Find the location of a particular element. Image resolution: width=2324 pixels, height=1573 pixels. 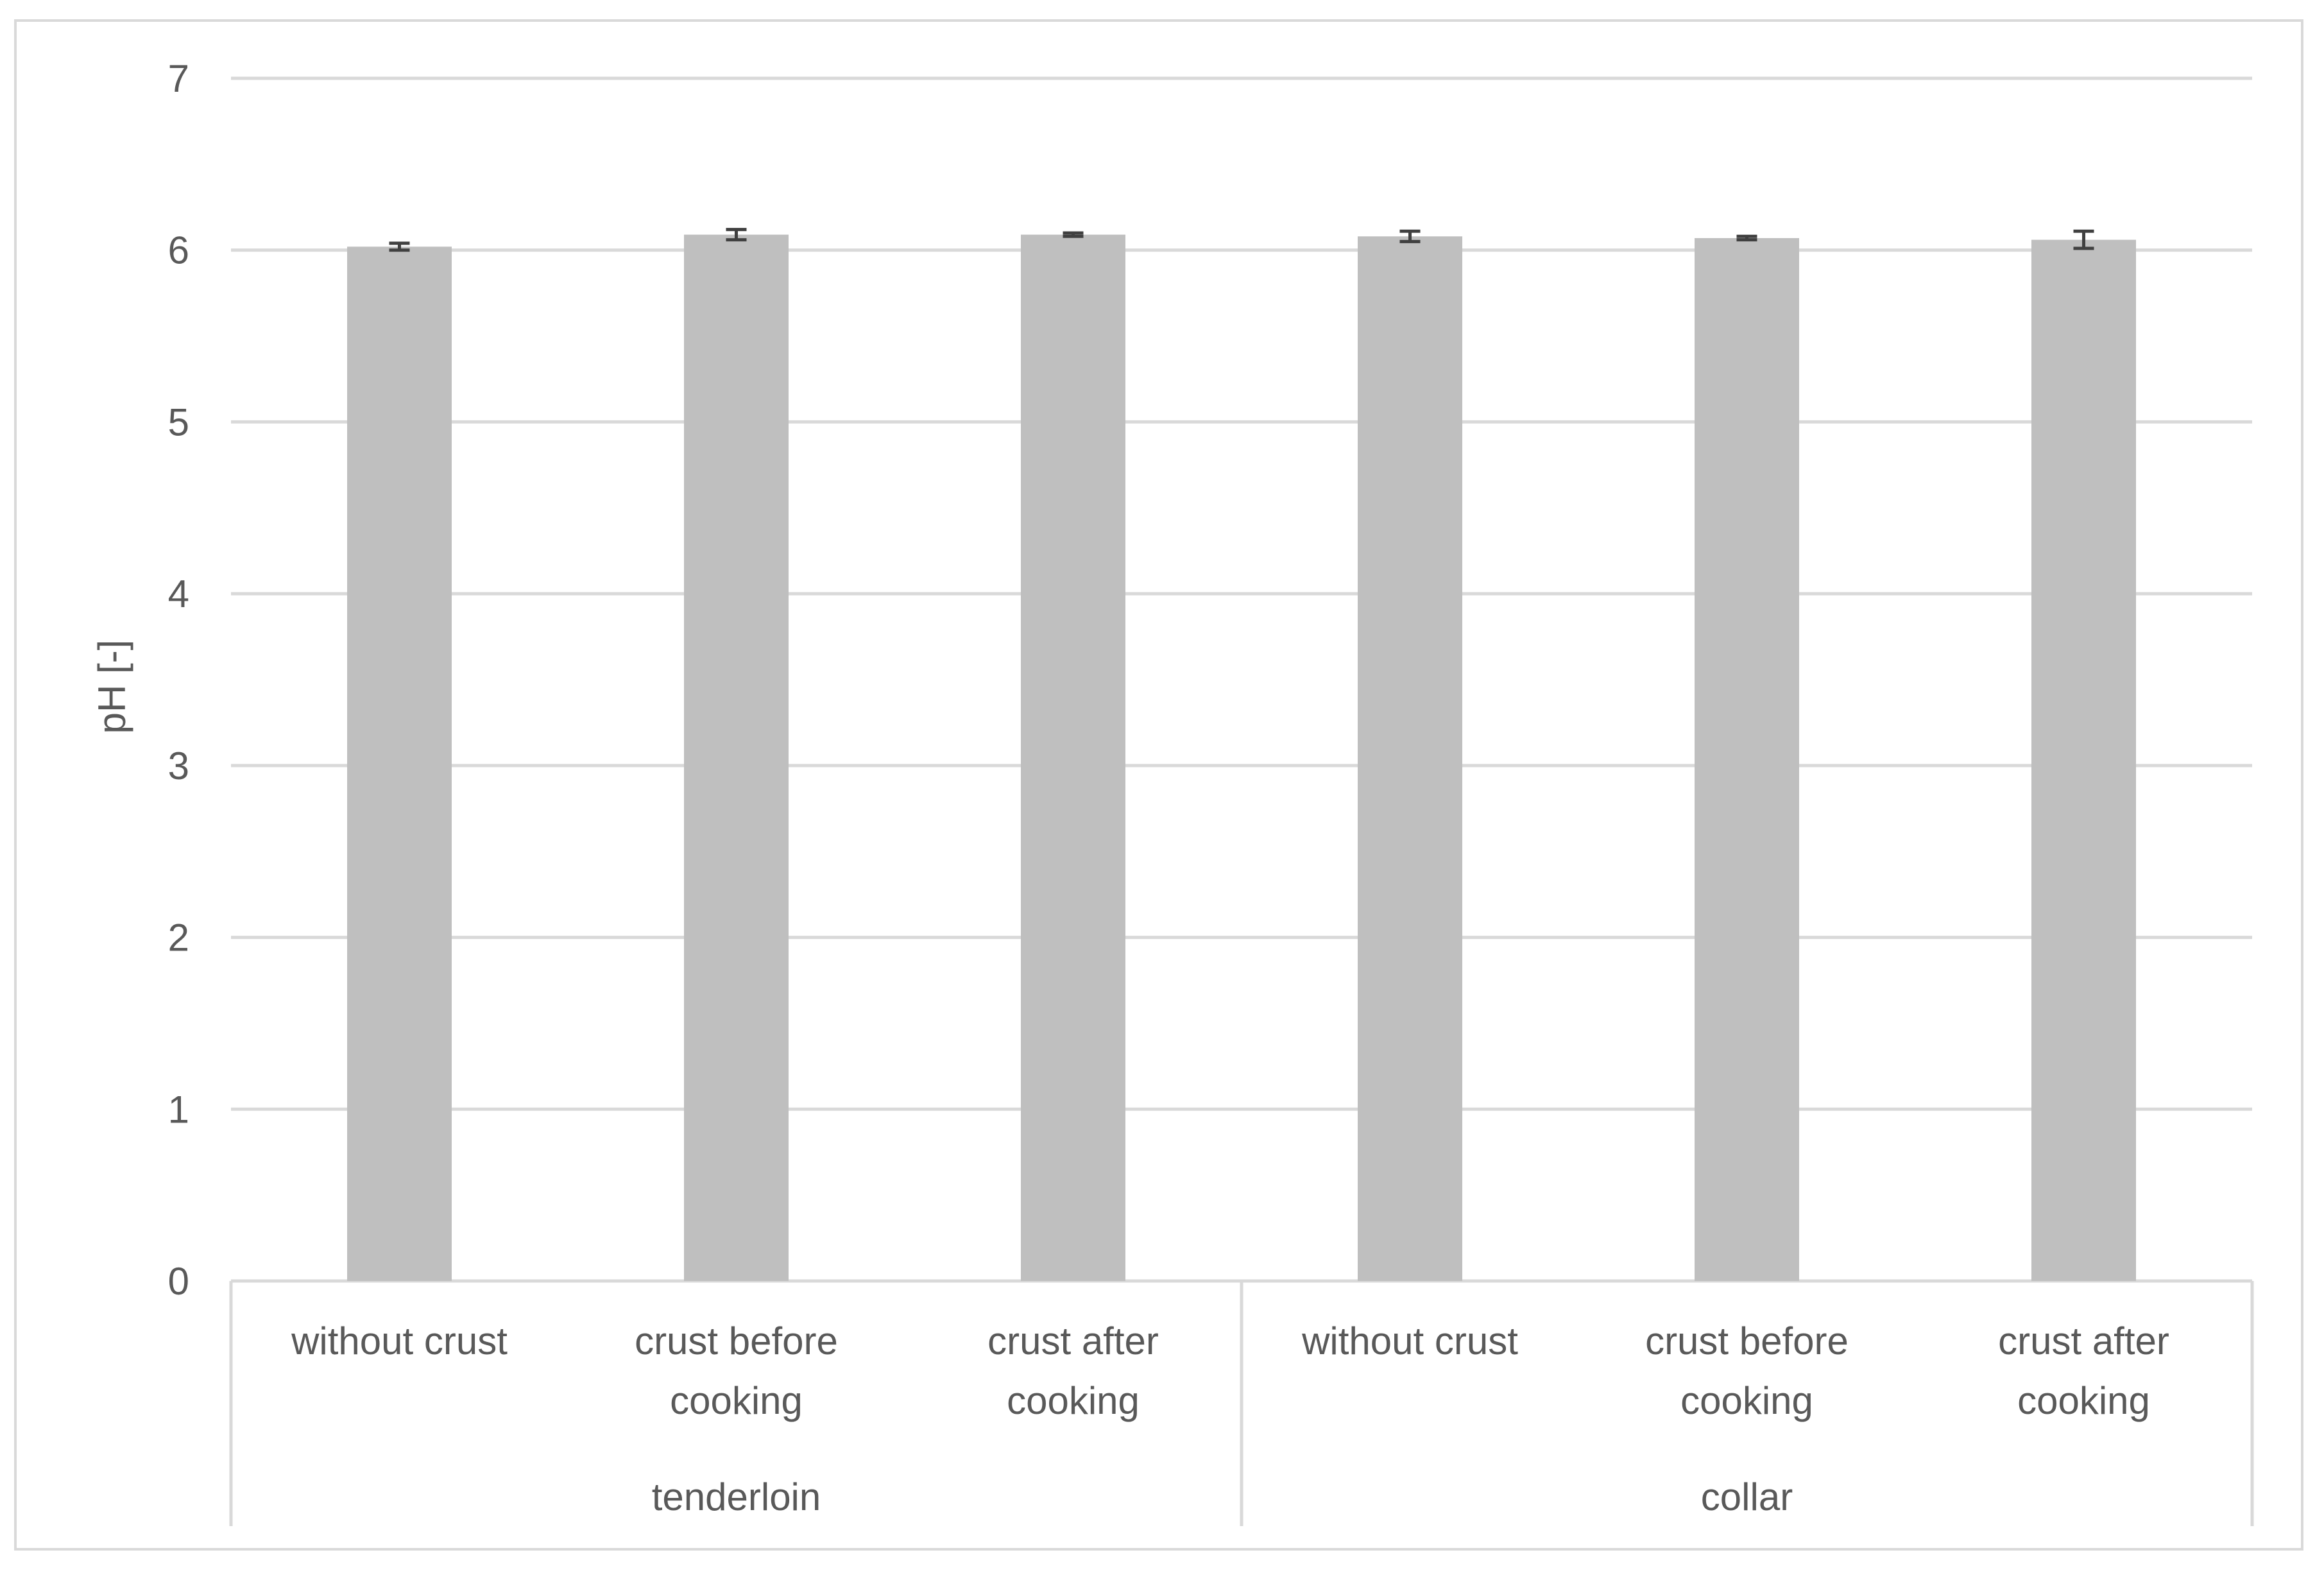

y-axis-title: pH [-] is located at coordinates (111, 687).